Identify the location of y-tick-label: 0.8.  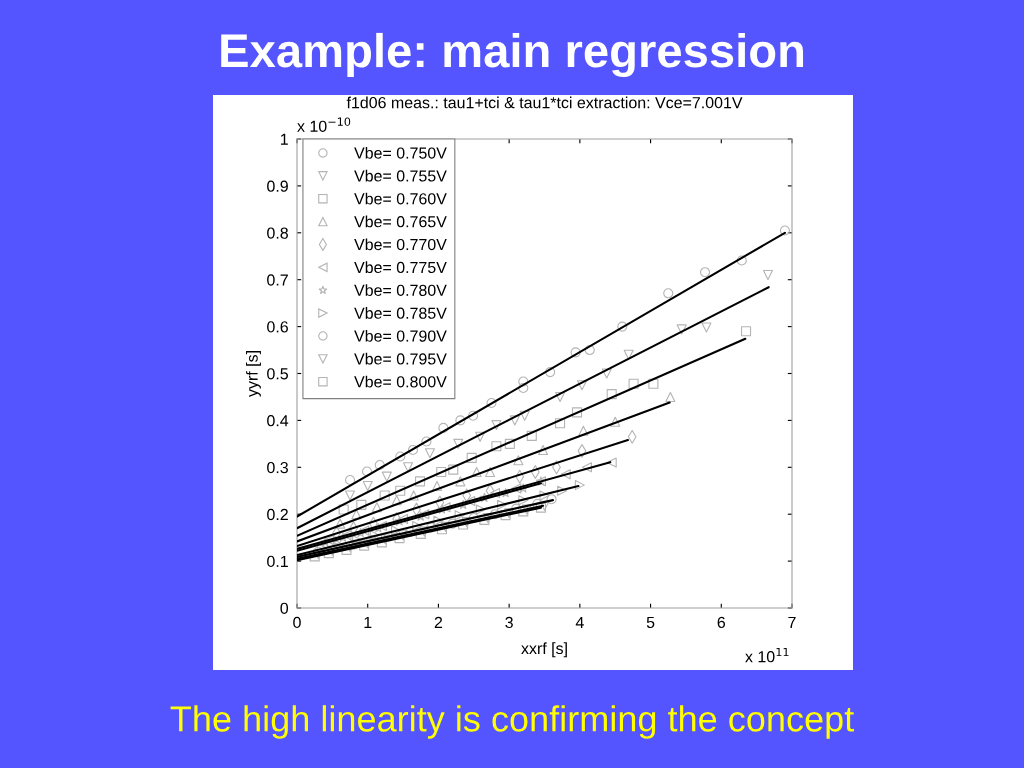
(277, 233).